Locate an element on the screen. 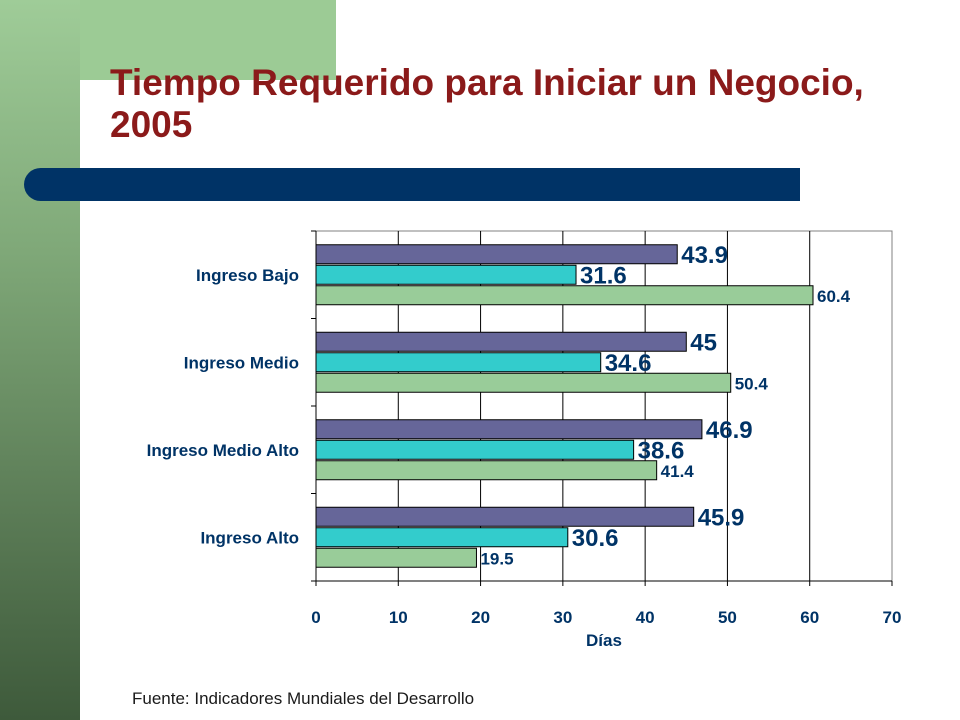  data-label: 31.6 is located at coordinates (603, 275).